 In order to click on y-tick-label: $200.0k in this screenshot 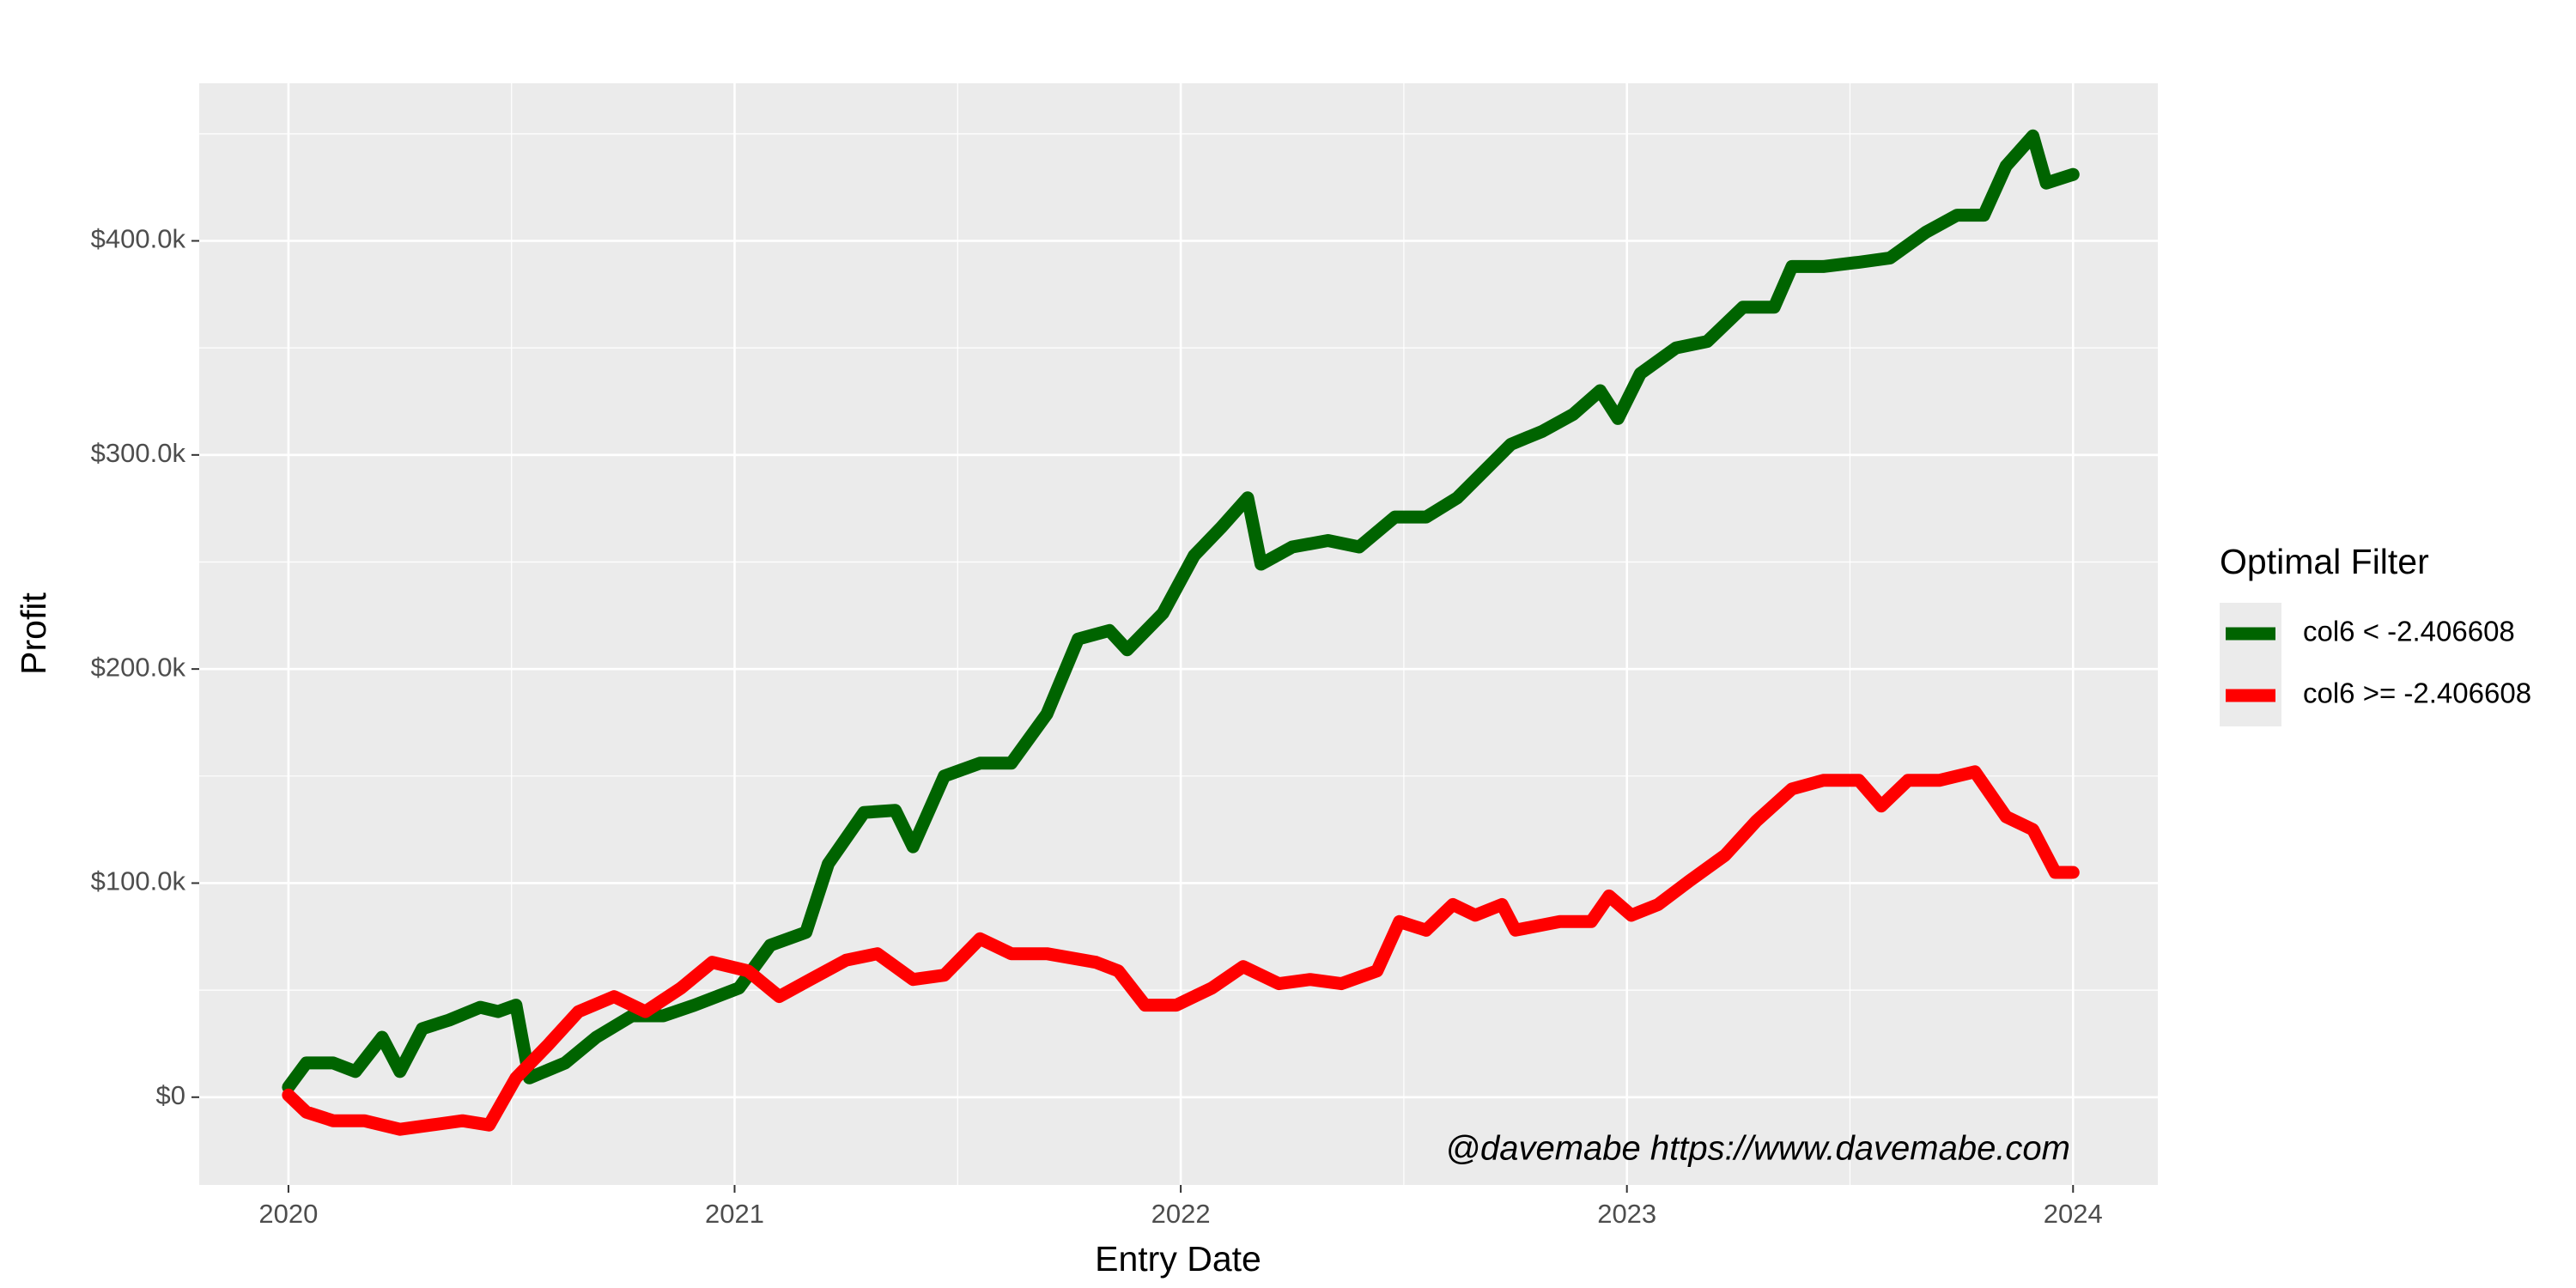, I will do `click(138, 667)`.